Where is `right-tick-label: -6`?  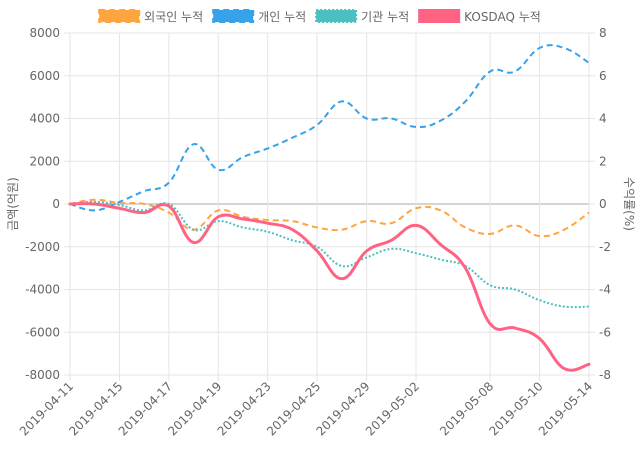
right-tick-label: -6 is located at coordinates (605, 332).